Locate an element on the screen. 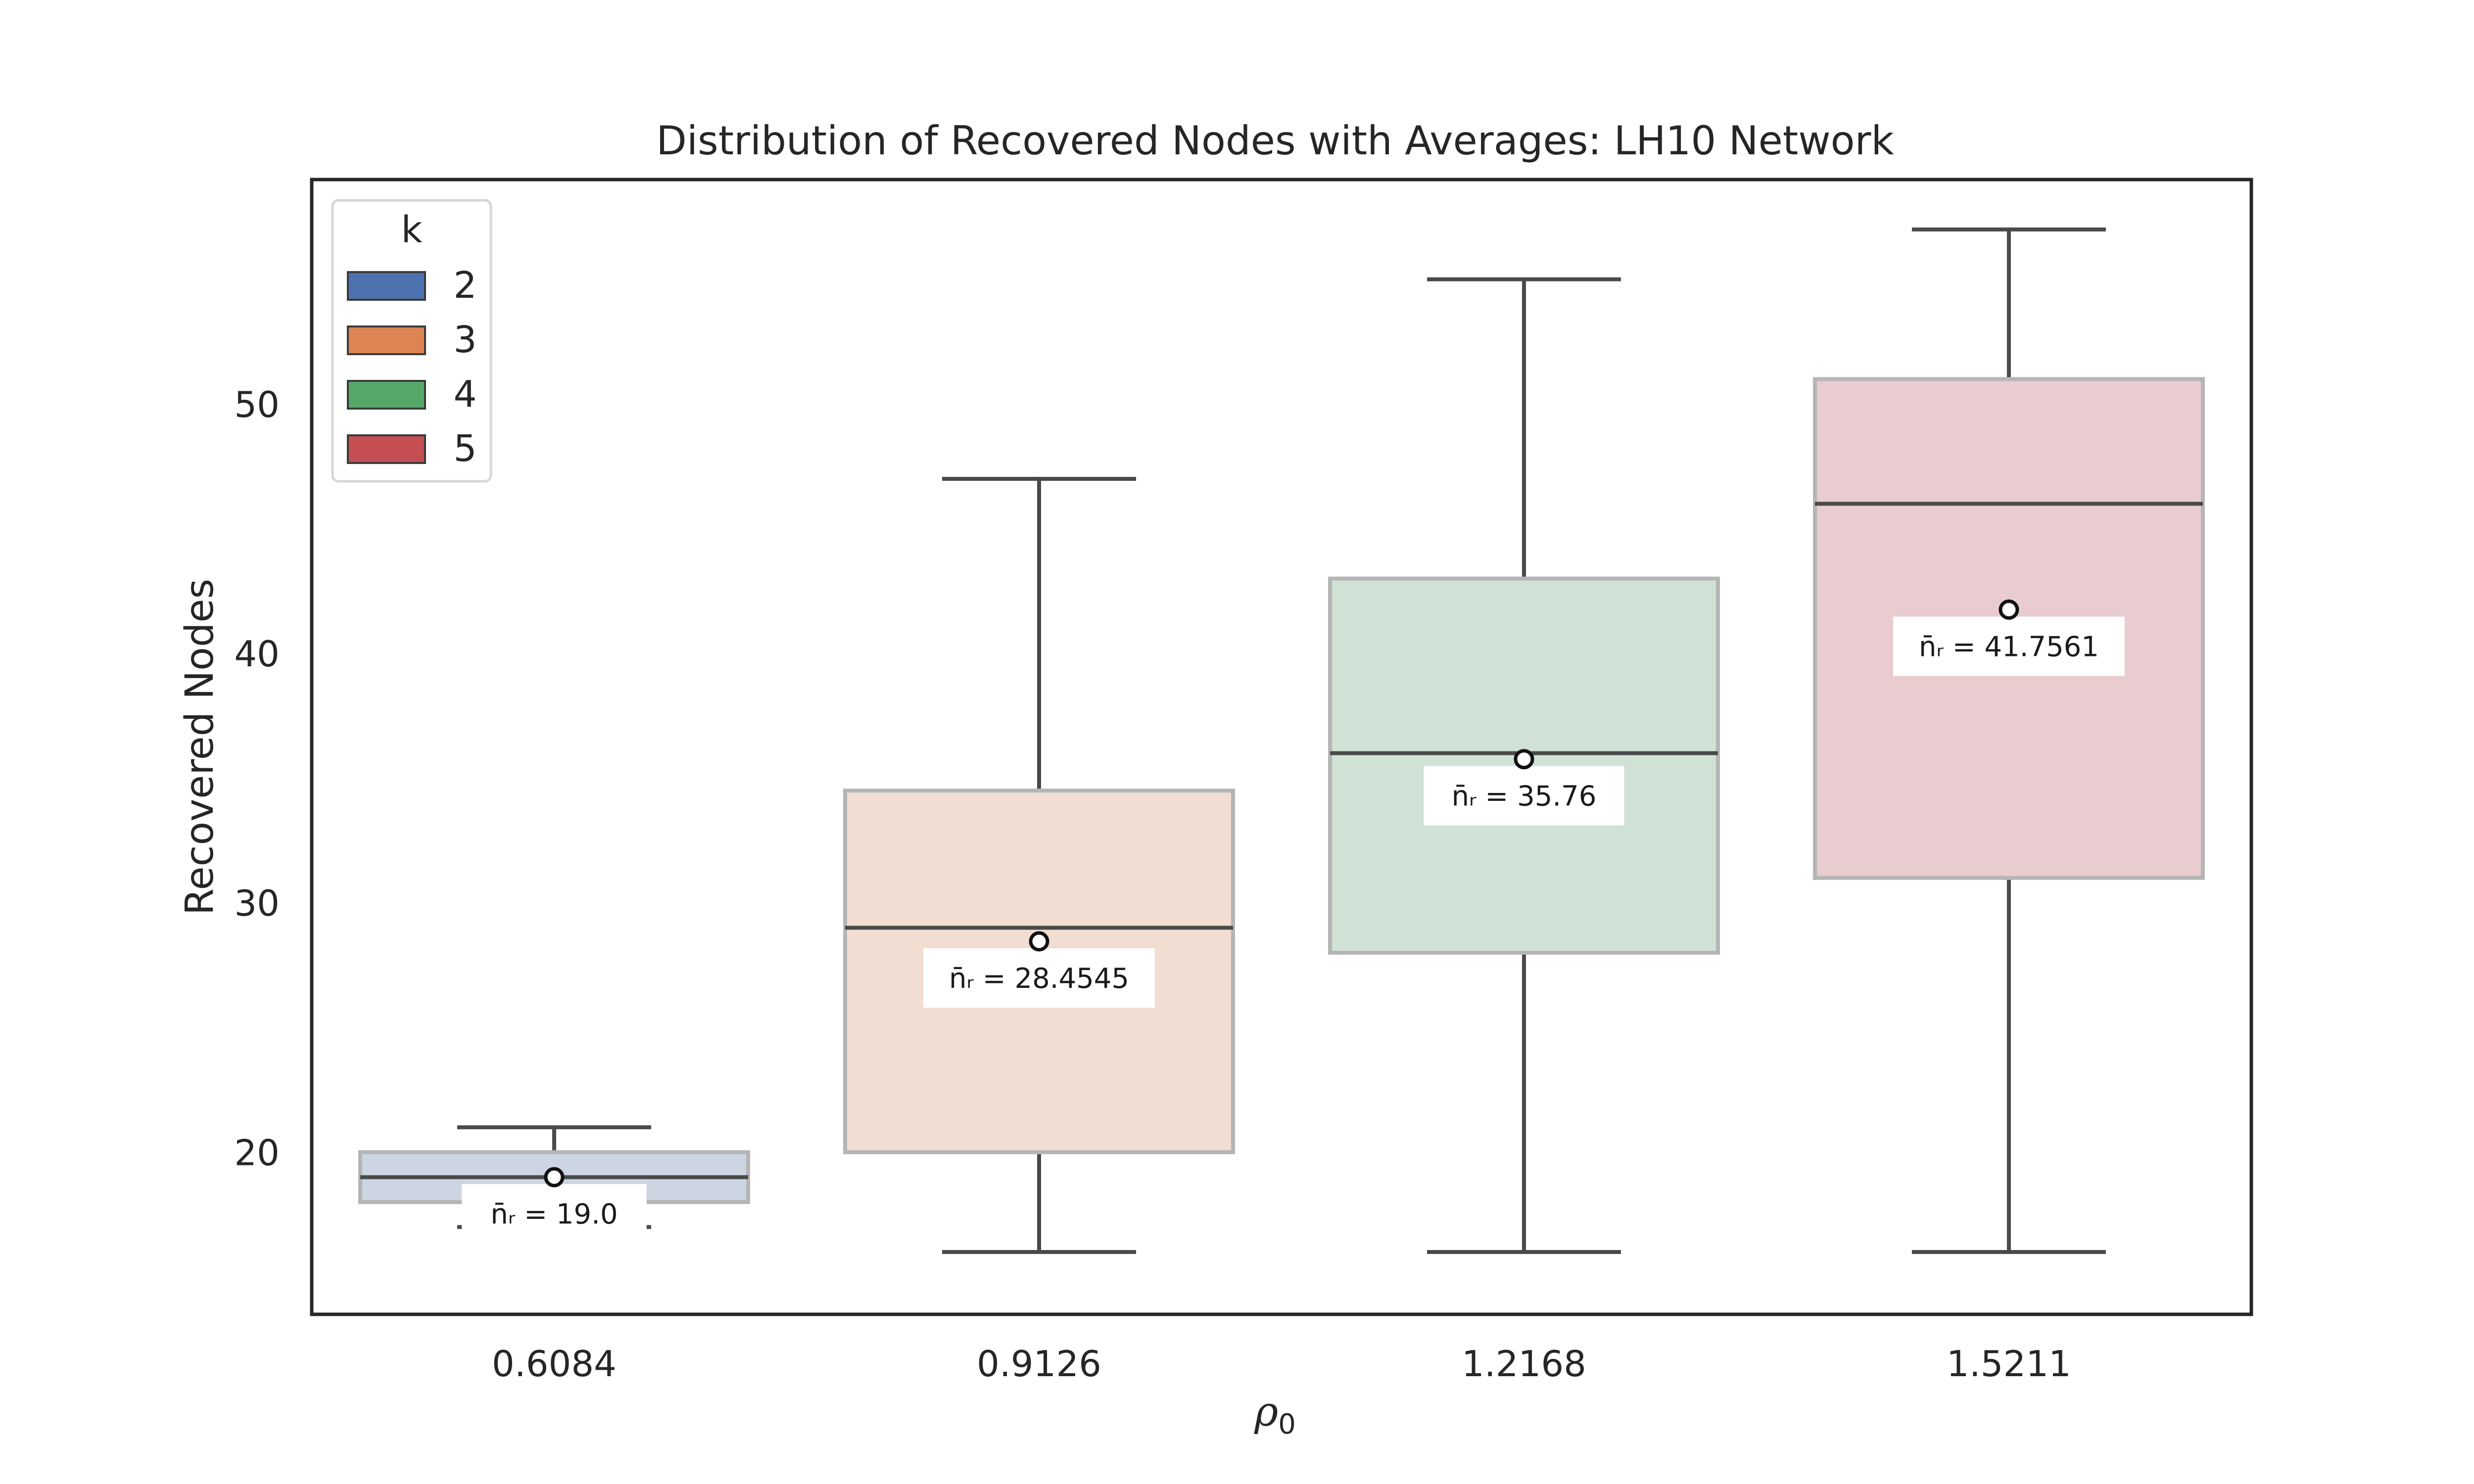  mean-label: n̄ᵣ = 28.4545 is located at coordinates (1039, 979).